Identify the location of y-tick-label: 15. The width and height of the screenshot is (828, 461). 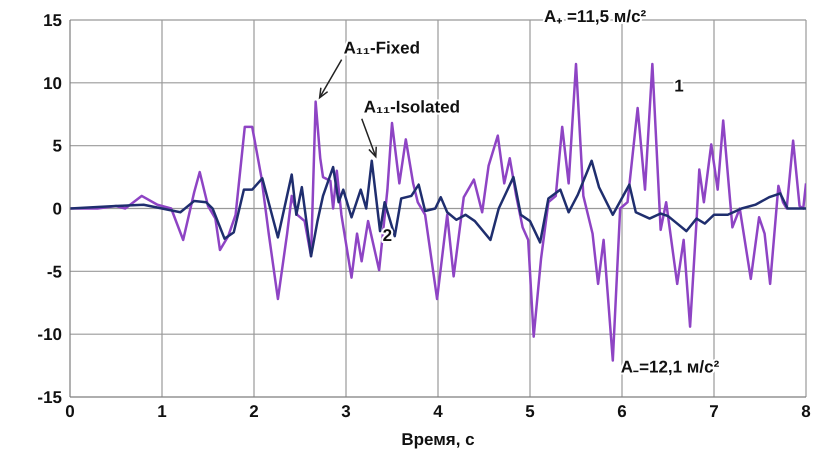
(52, 20).